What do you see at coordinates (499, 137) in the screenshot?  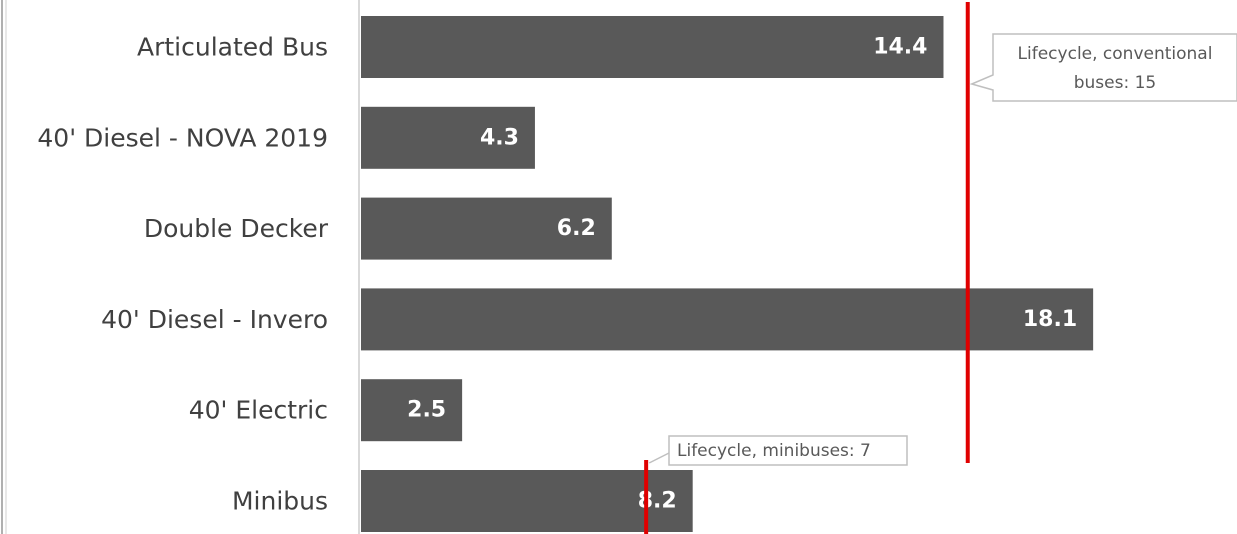 I see `value-label-40-diesel-nova-2019: 4.3` at bounding box center [499, 137].